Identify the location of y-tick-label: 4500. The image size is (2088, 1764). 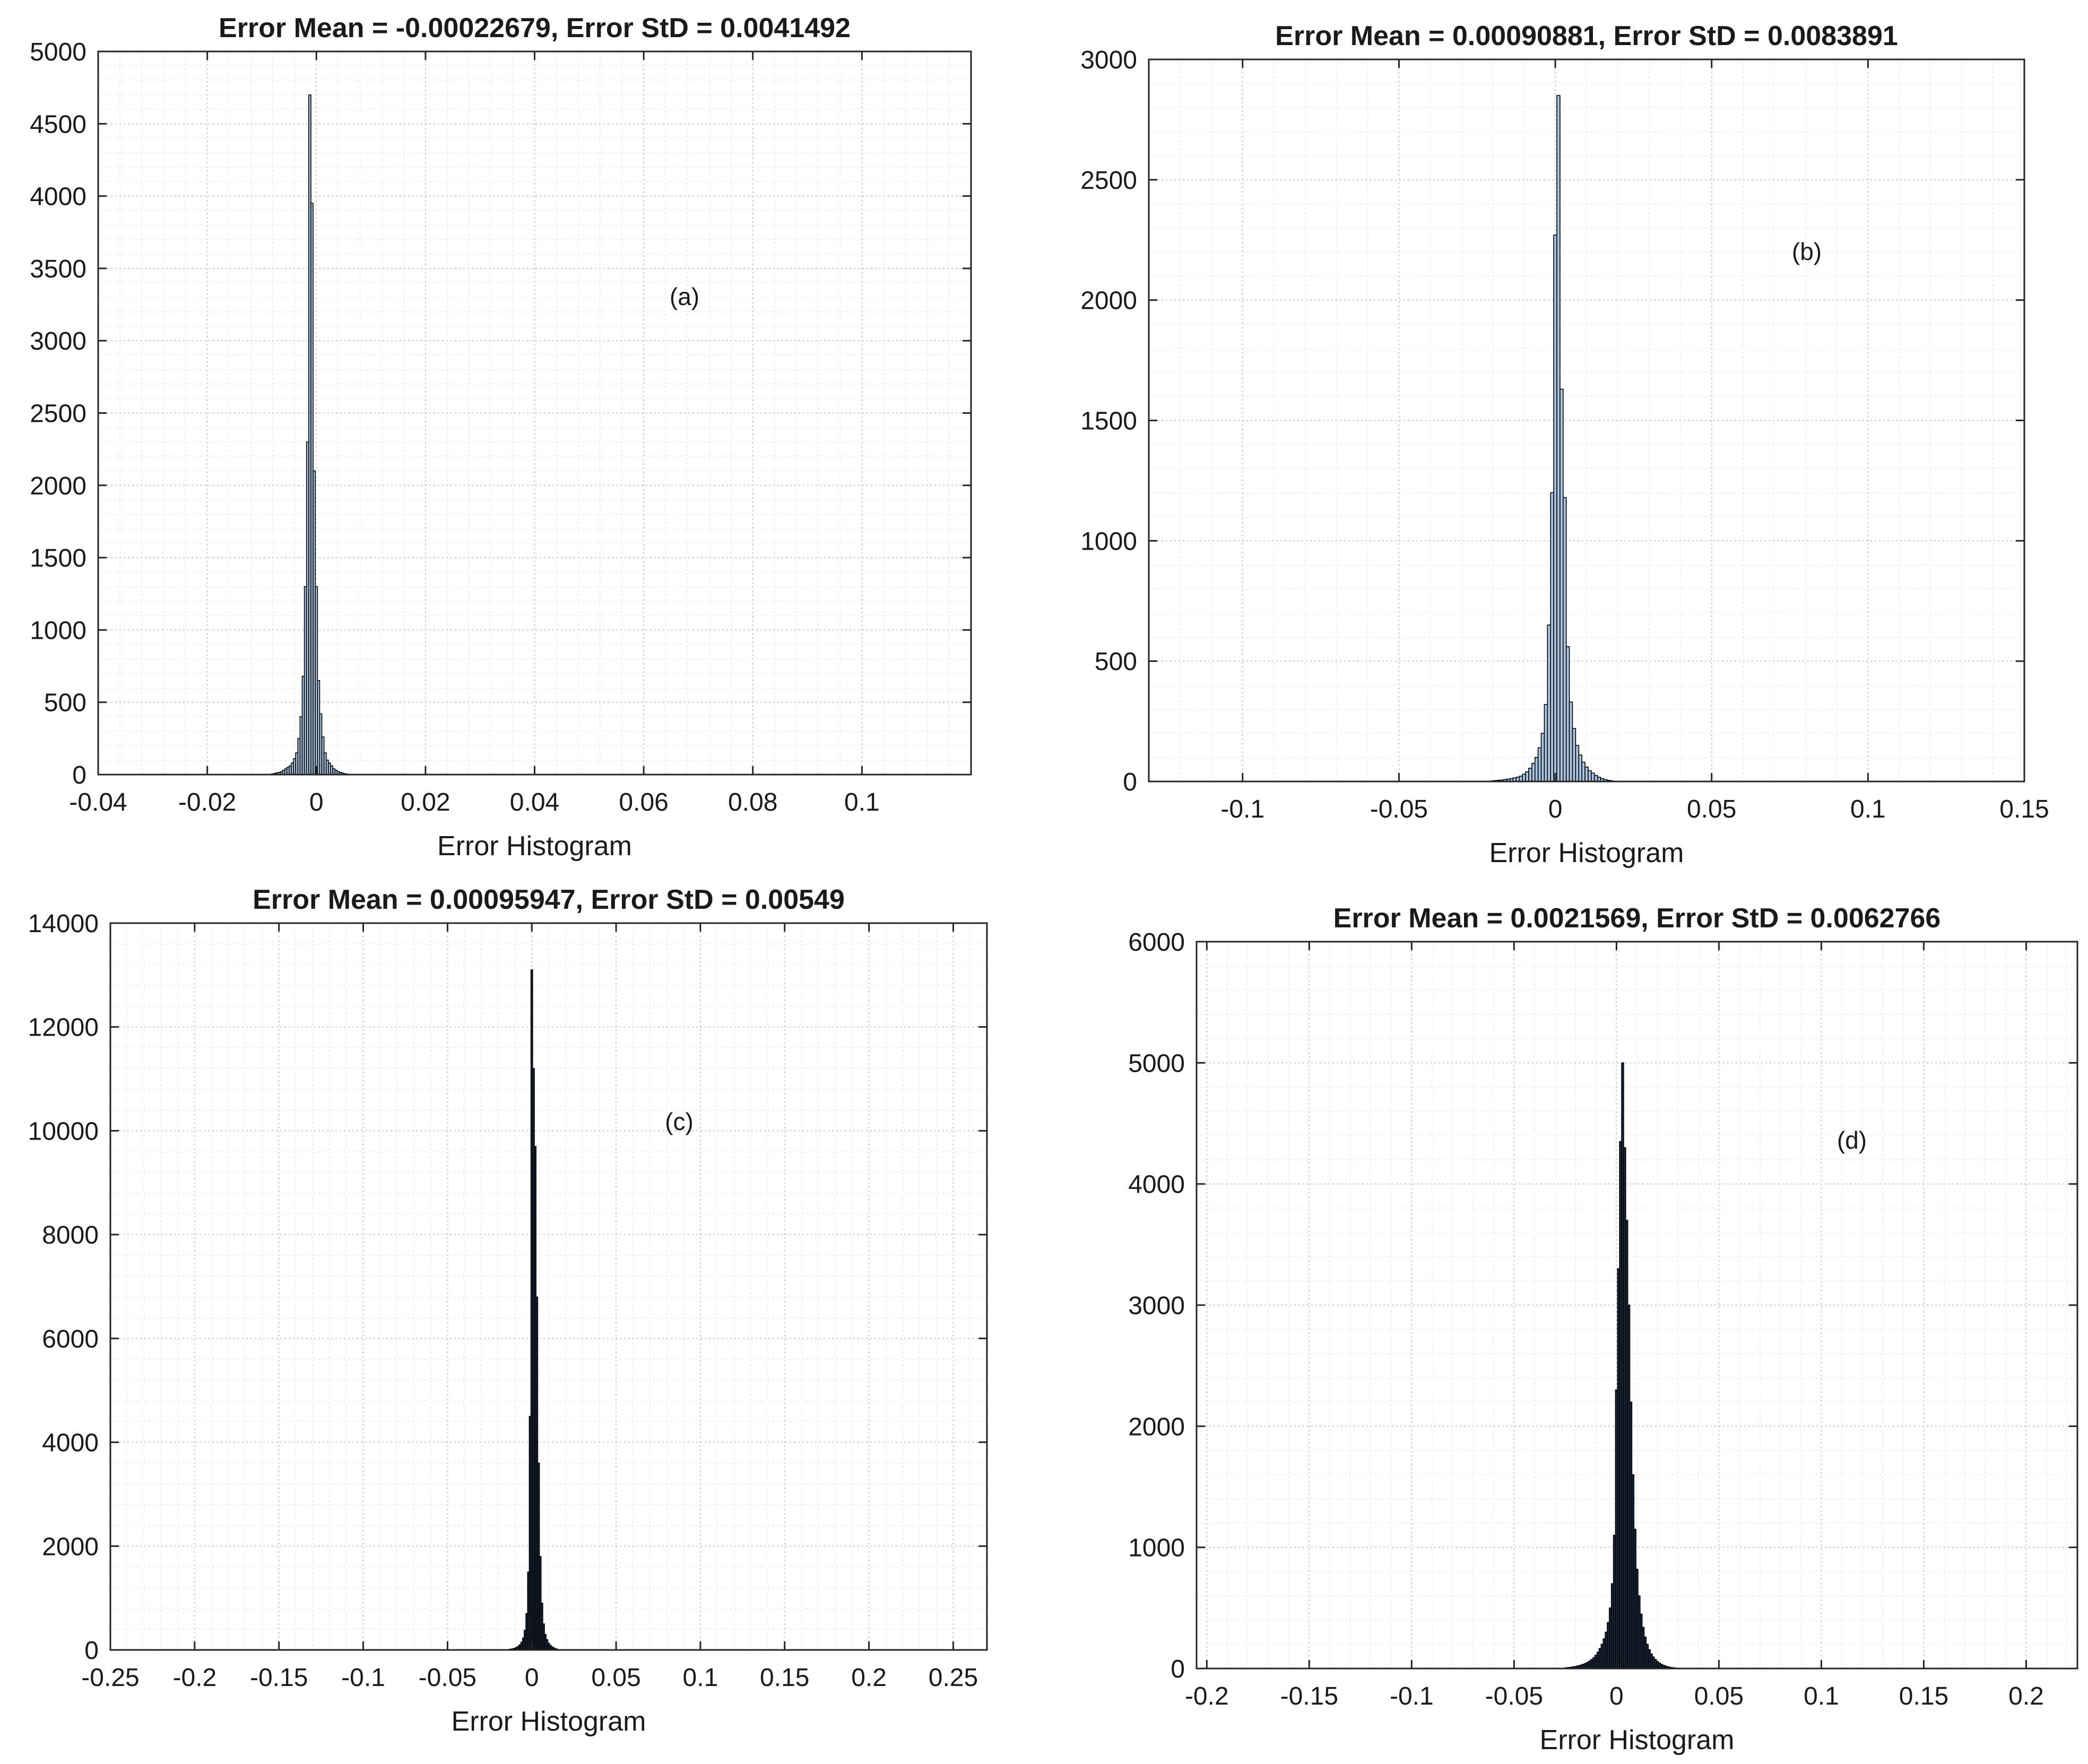
(58, 124).